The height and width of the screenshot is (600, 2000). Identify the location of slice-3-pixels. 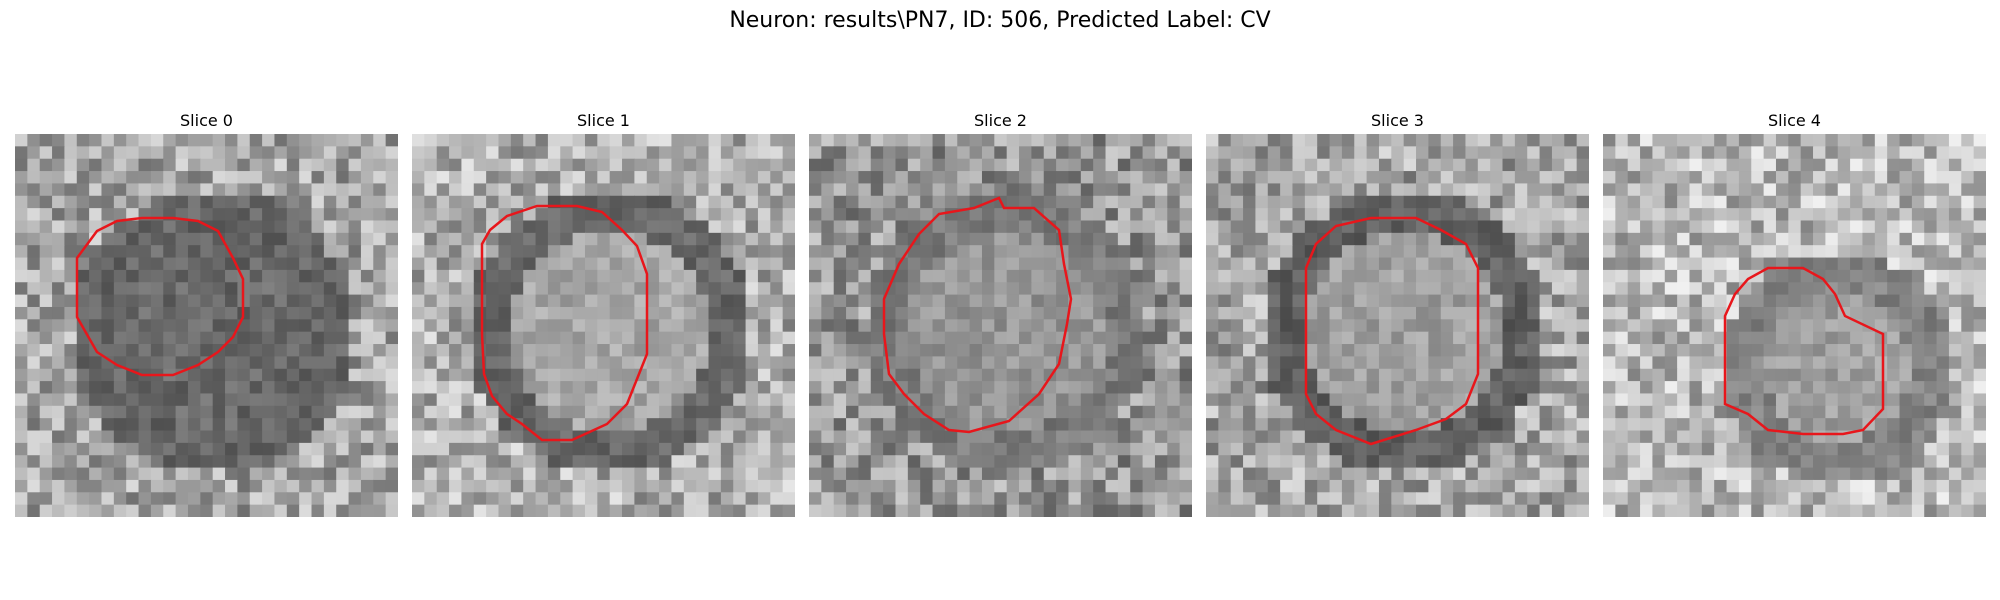
(1397, 325).